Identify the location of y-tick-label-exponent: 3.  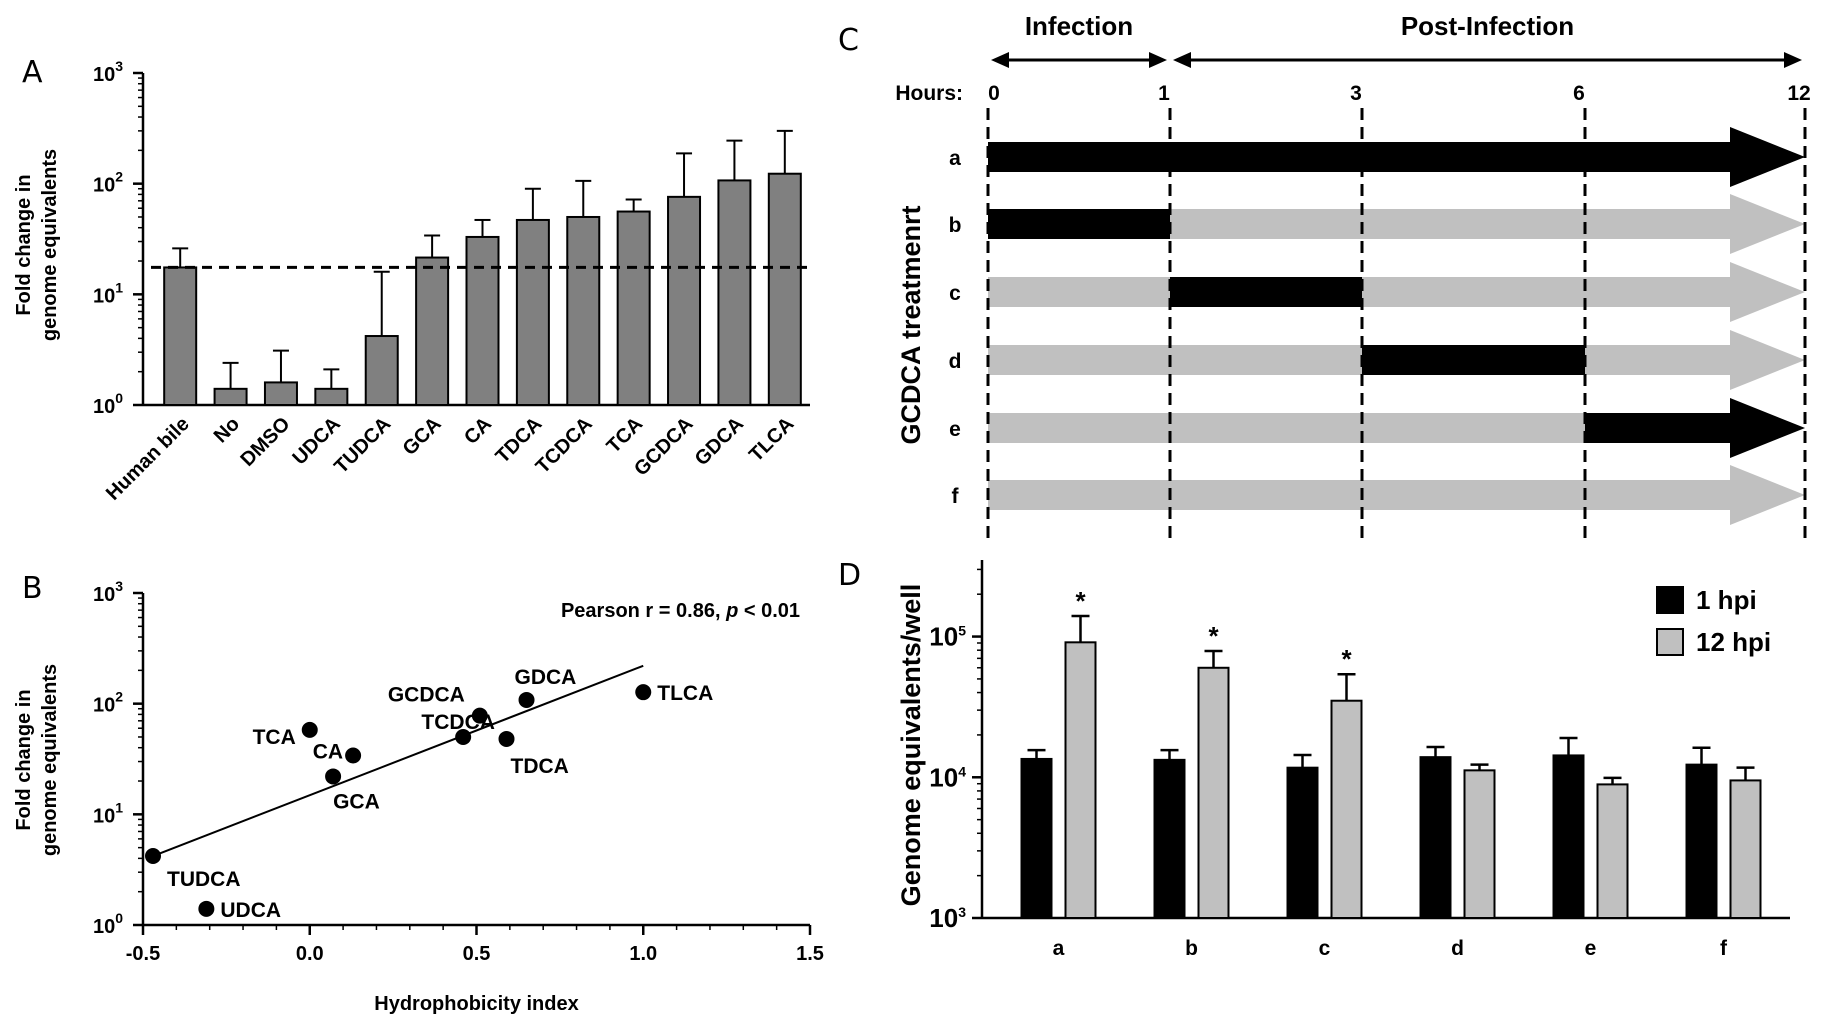
(119, 586).